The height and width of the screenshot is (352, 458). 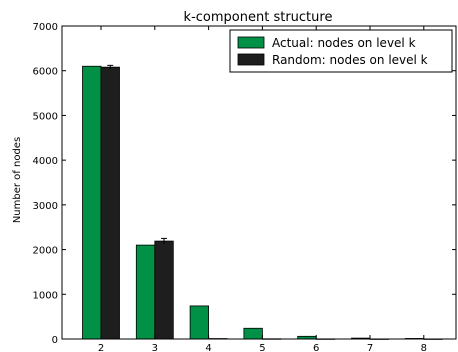 What do you see at coordinates (262, 347) in the screenshot?
I see `x-tick-label: 5` at bounding box center [262, 347].